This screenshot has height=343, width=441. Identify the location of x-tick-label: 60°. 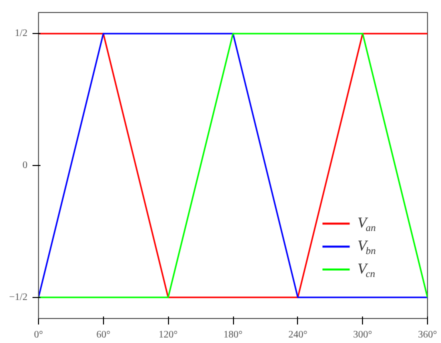
(103, 335).